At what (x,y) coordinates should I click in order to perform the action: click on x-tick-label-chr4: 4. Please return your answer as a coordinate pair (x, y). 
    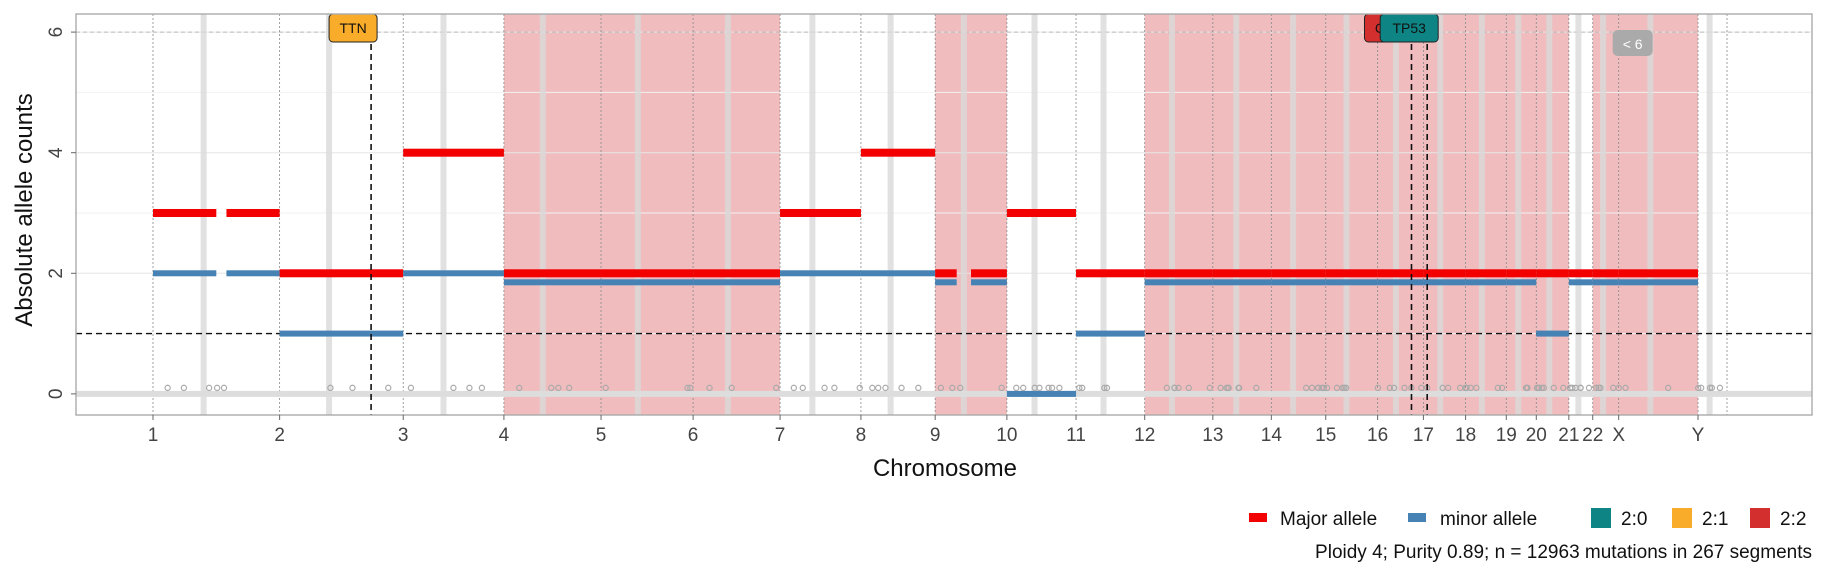
    Looking at the image, I should click on (504, 435).